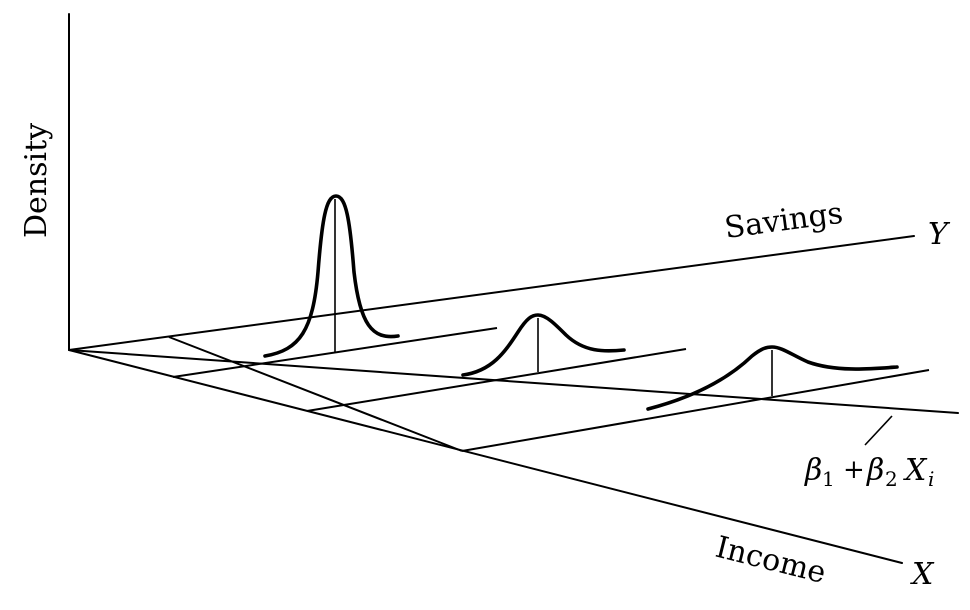  I want to click on density-label: Density, so click(36, 180).